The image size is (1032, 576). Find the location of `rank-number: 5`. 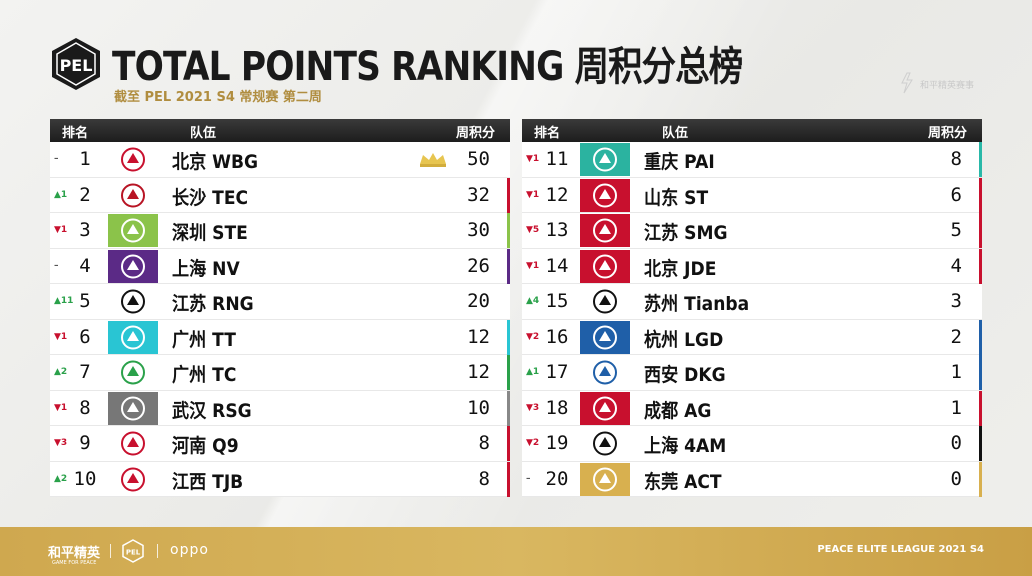

rank-number: 5 is located at coordinates (85, 301).